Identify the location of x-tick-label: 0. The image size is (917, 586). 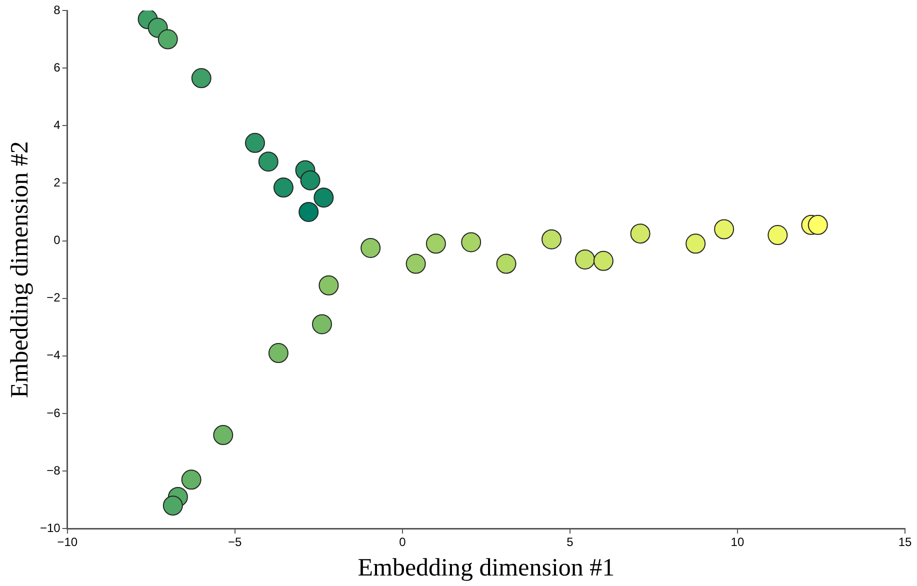
(402, 542).